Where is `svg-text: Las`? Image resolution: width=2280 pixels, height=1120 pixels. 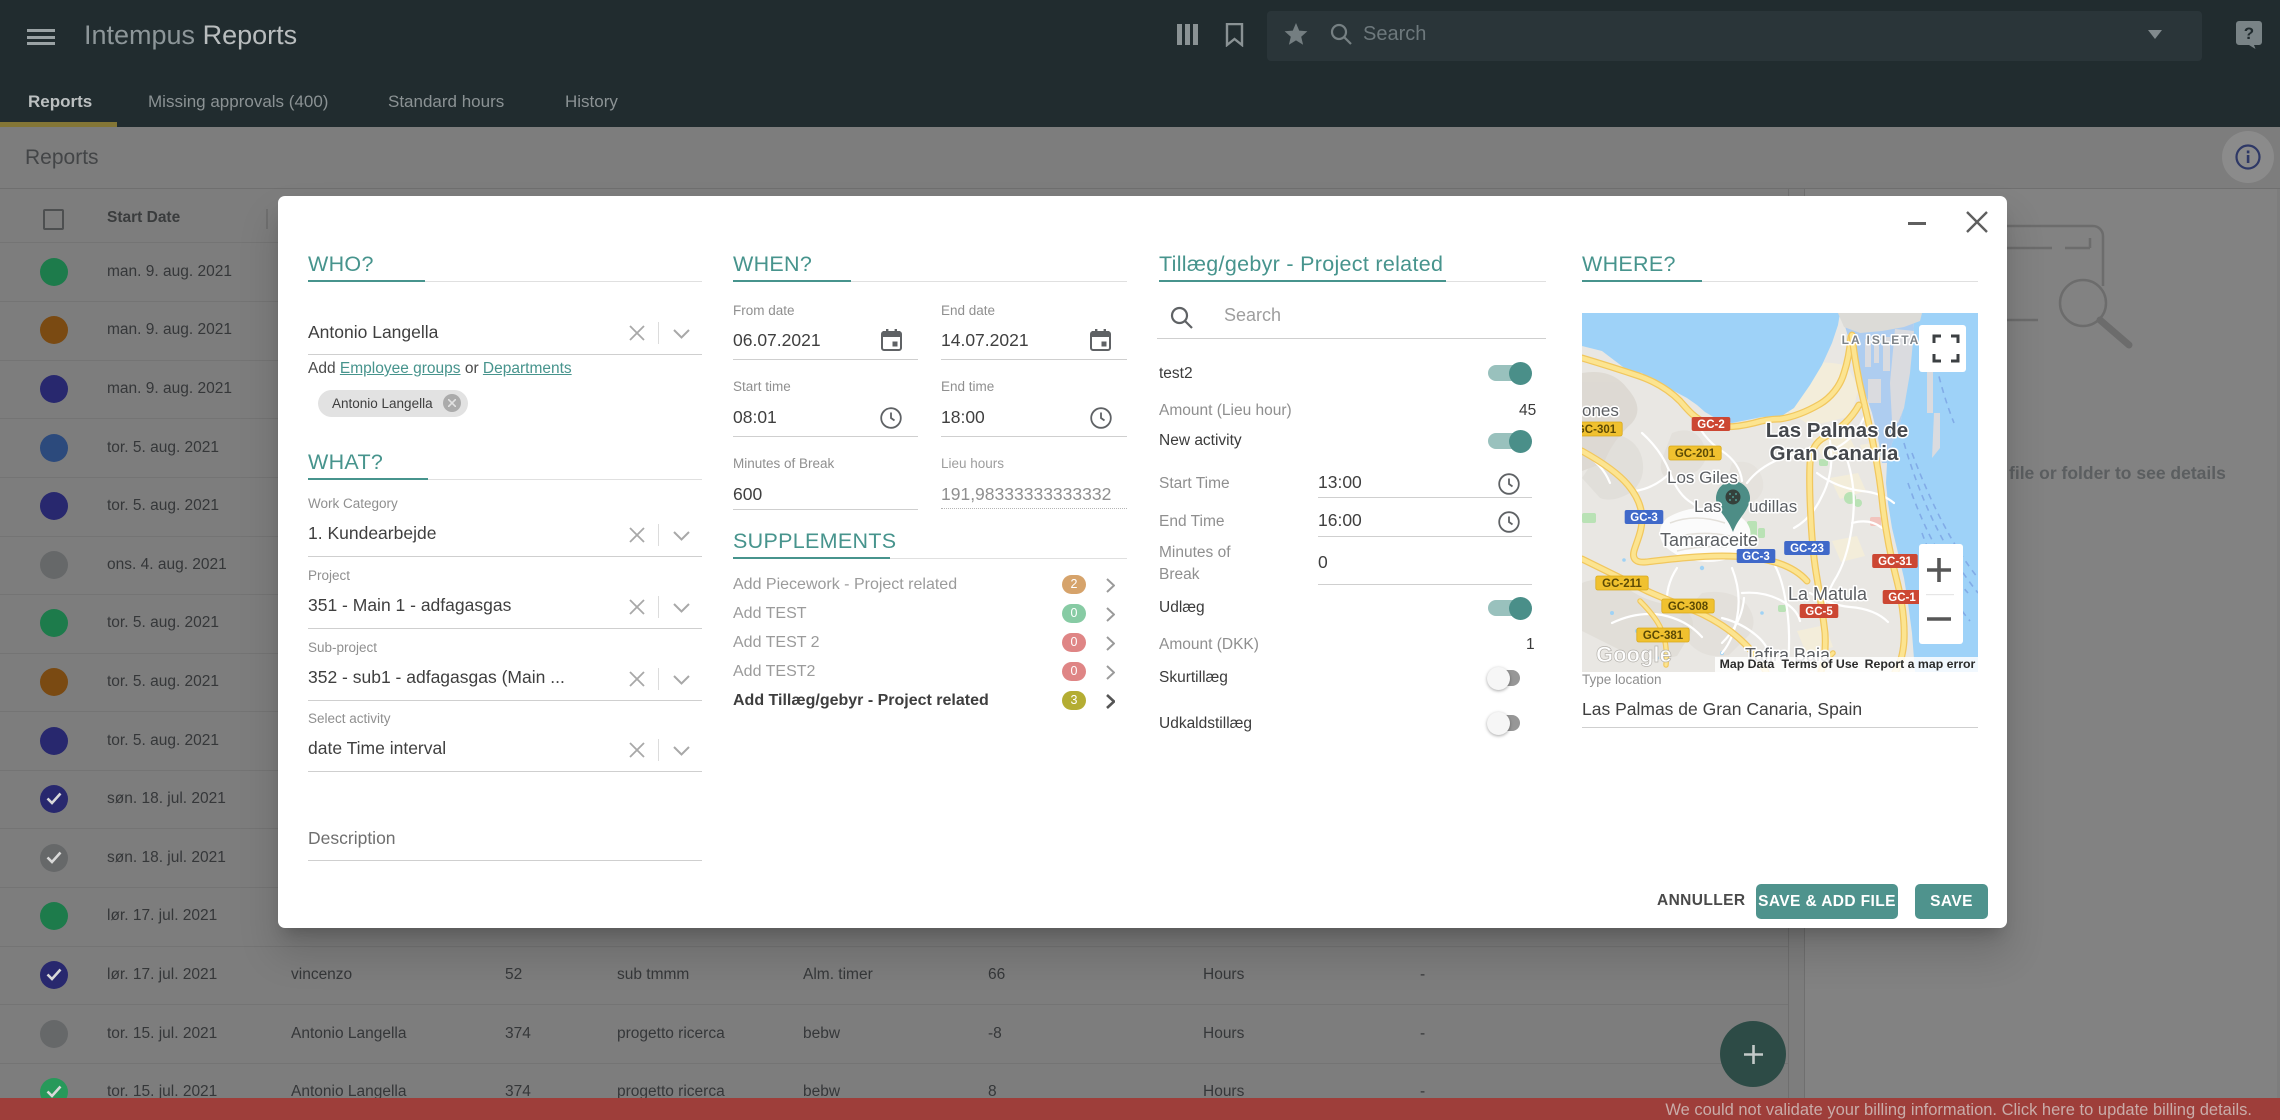 svg-text: Las is located at coordinates (1707, 506).